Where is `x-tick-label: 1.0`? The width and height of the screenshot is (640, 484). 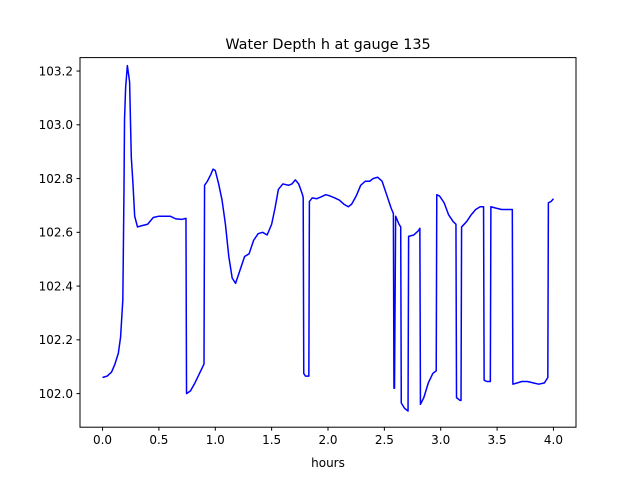 x-tick-label: 1.0 is located at coordinates (215, 440).